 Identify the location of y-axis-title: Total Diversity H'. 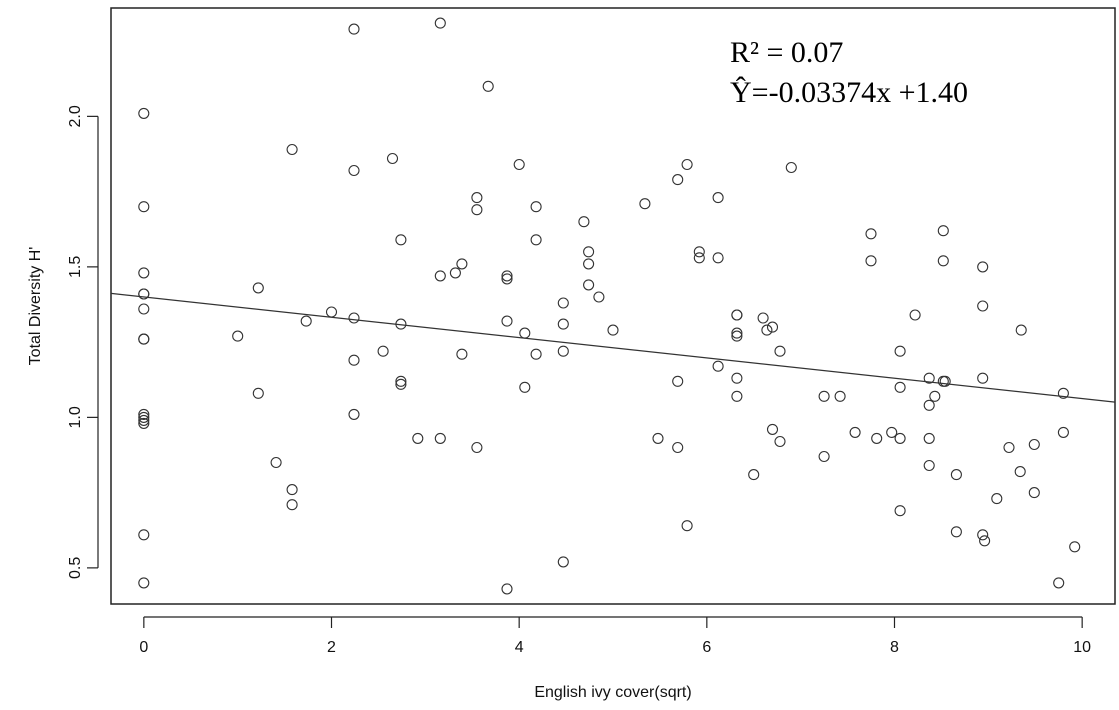
(35, 306).